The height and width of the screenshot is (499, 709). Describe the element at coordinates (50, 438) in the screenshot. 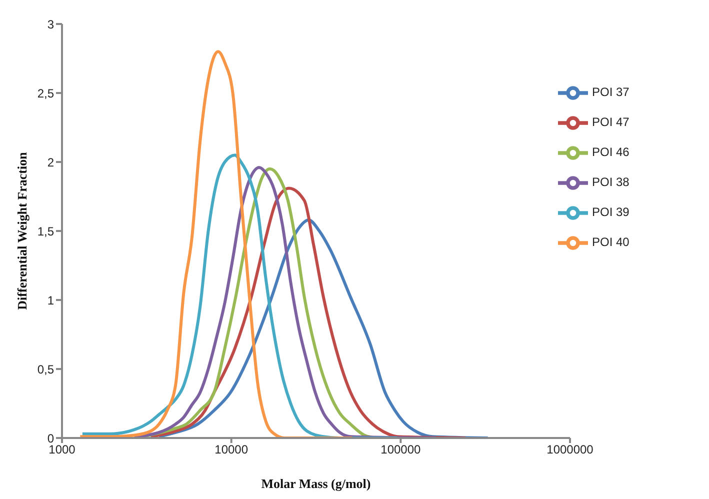

I see `y-tick-label: 0` at that location.